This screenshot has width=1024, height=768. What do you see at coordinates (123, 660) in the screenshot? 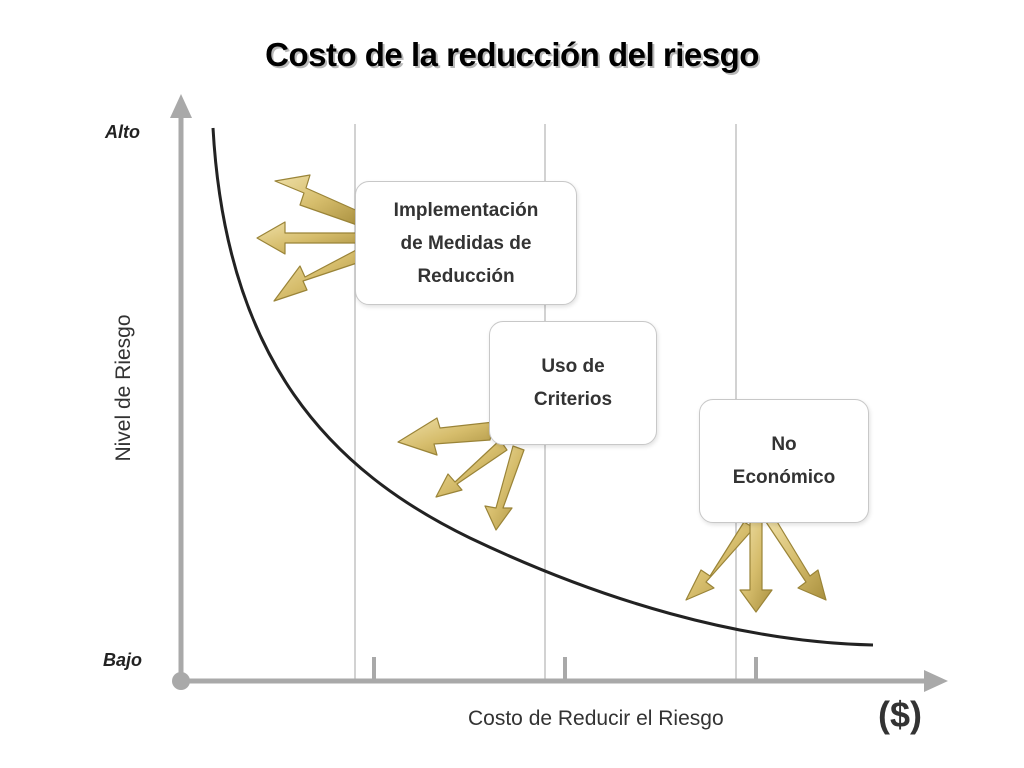
I see `y-axis-low-label: Bajo` at bounding box center [123, 660].